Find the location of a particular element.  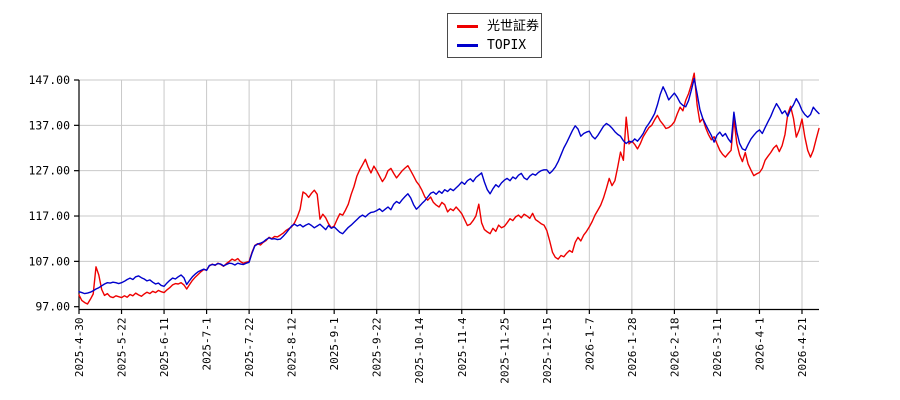

x-tick-label: 2026-2-18 is located at coordinates (674, 348).